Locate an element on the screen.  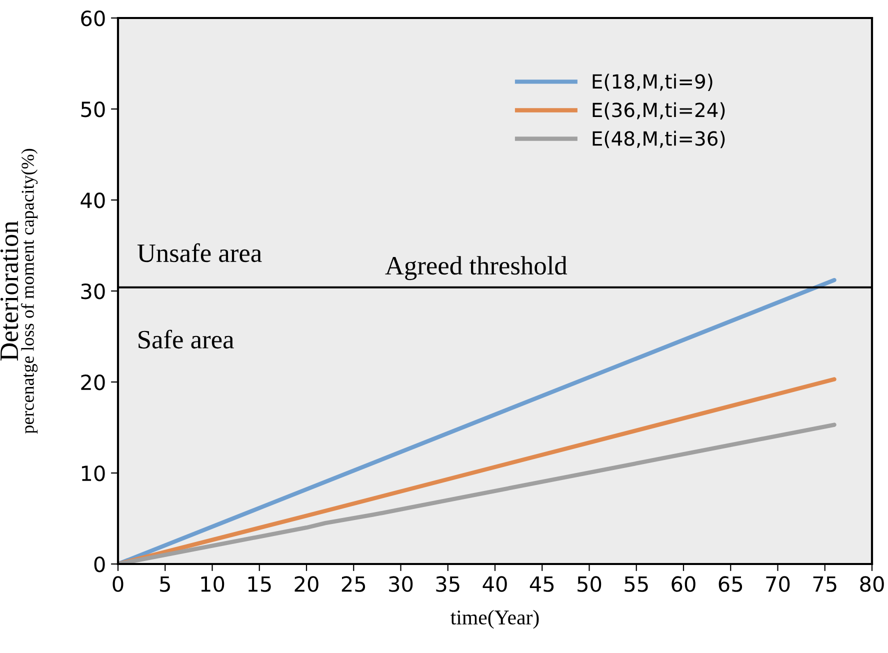
y-tick-label: 20 is located at coordinates (93, 382).